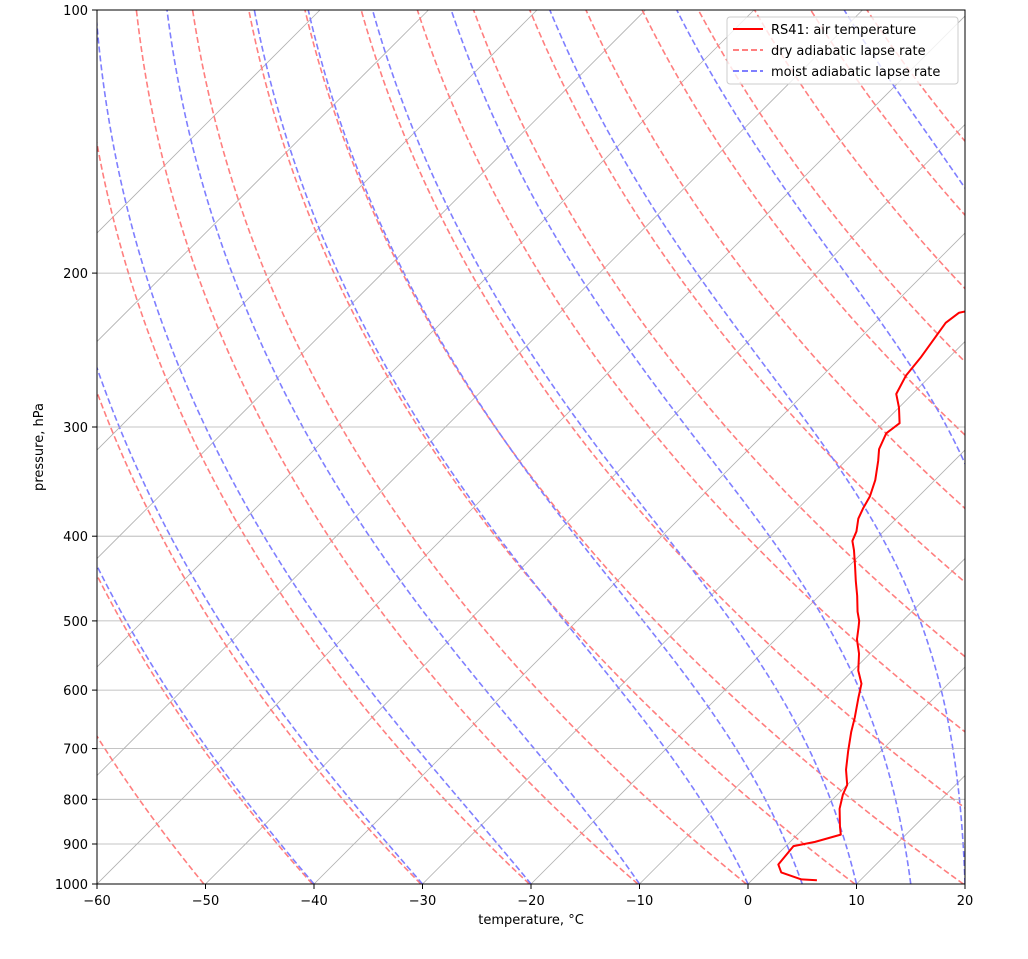 This screenshot has width=1028, height=959. I want to click on y-tick-label: 600, so click(75, 691).